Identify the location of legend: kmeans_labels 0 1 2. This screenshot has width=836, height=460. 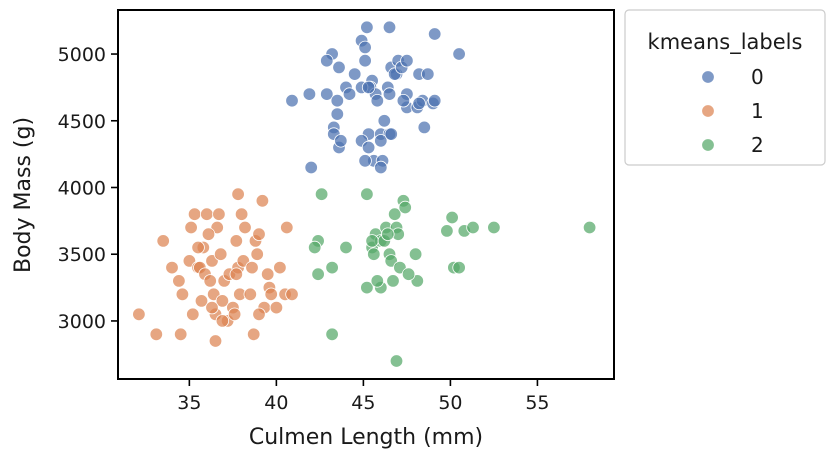
(725, 87).